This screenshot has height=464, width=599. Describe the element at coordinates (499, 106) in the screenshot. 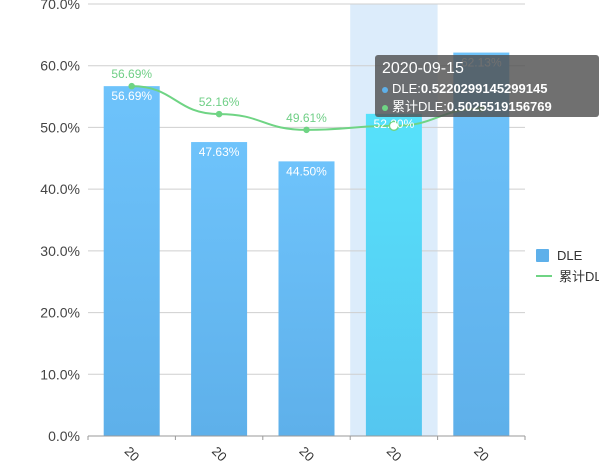

I see `tooltip-value: 0.5025519156769` at that location.